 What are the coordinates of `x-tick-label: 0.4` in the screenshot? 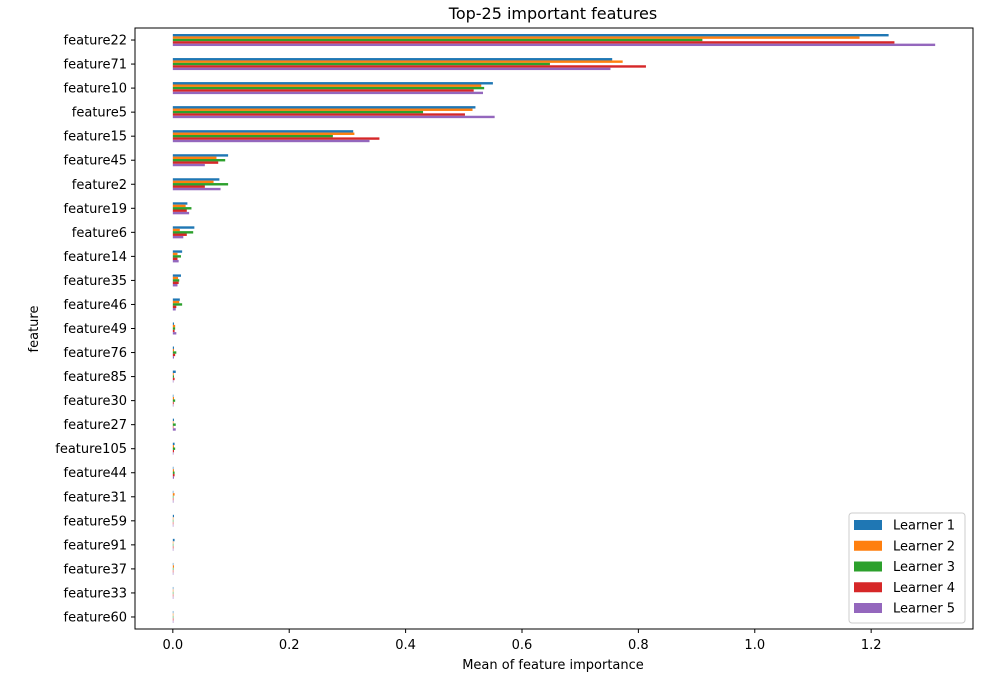 It's located at (405, 645).